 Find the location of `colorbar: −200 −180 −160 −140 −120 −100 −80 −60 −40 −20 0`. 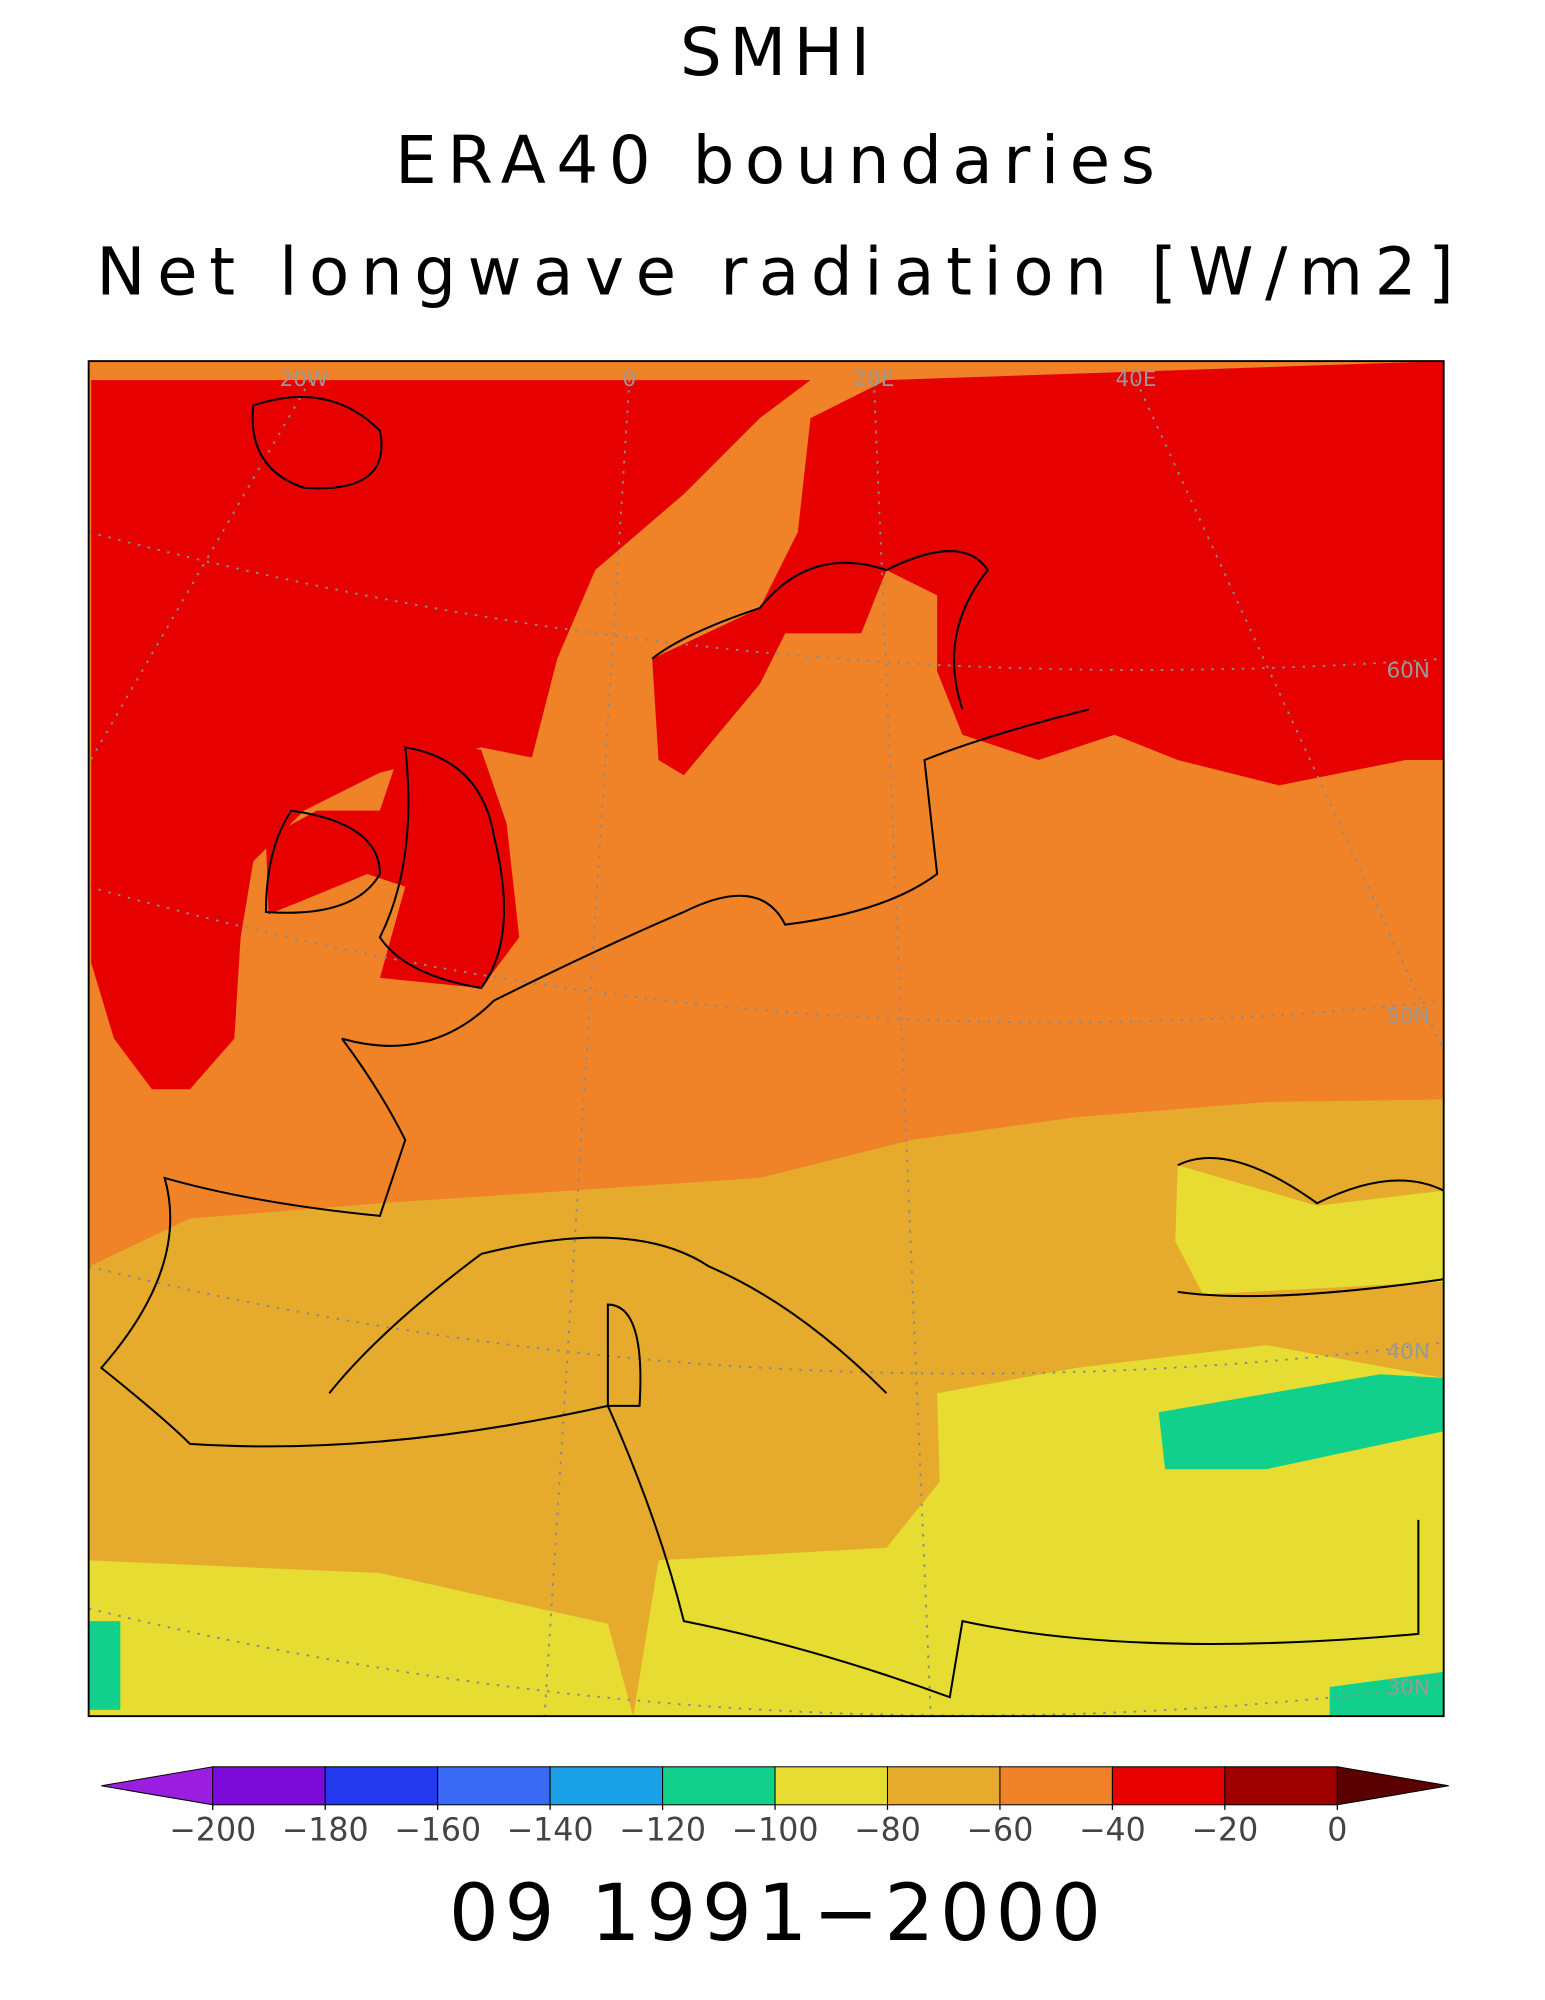

colorbar: −200 −180 −160 −140 −120 −100 −80 −60 −40 −20 0 is located at coordinates (775, 1807).